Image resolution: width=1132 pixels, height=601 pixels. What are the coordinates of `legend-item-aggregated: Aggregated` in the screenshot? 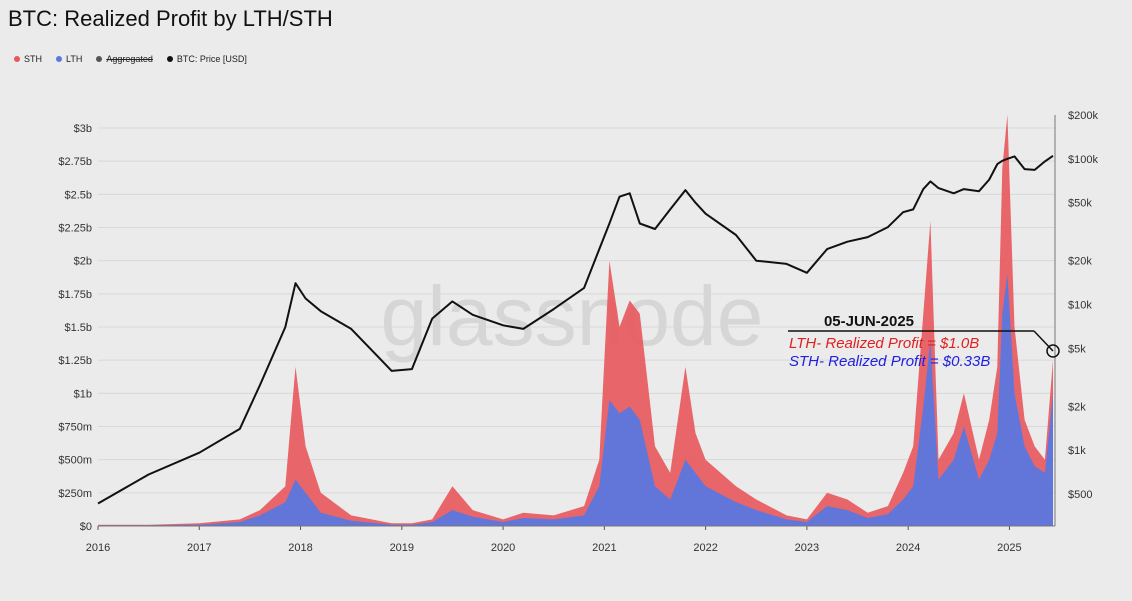 It's located at (124, 59).